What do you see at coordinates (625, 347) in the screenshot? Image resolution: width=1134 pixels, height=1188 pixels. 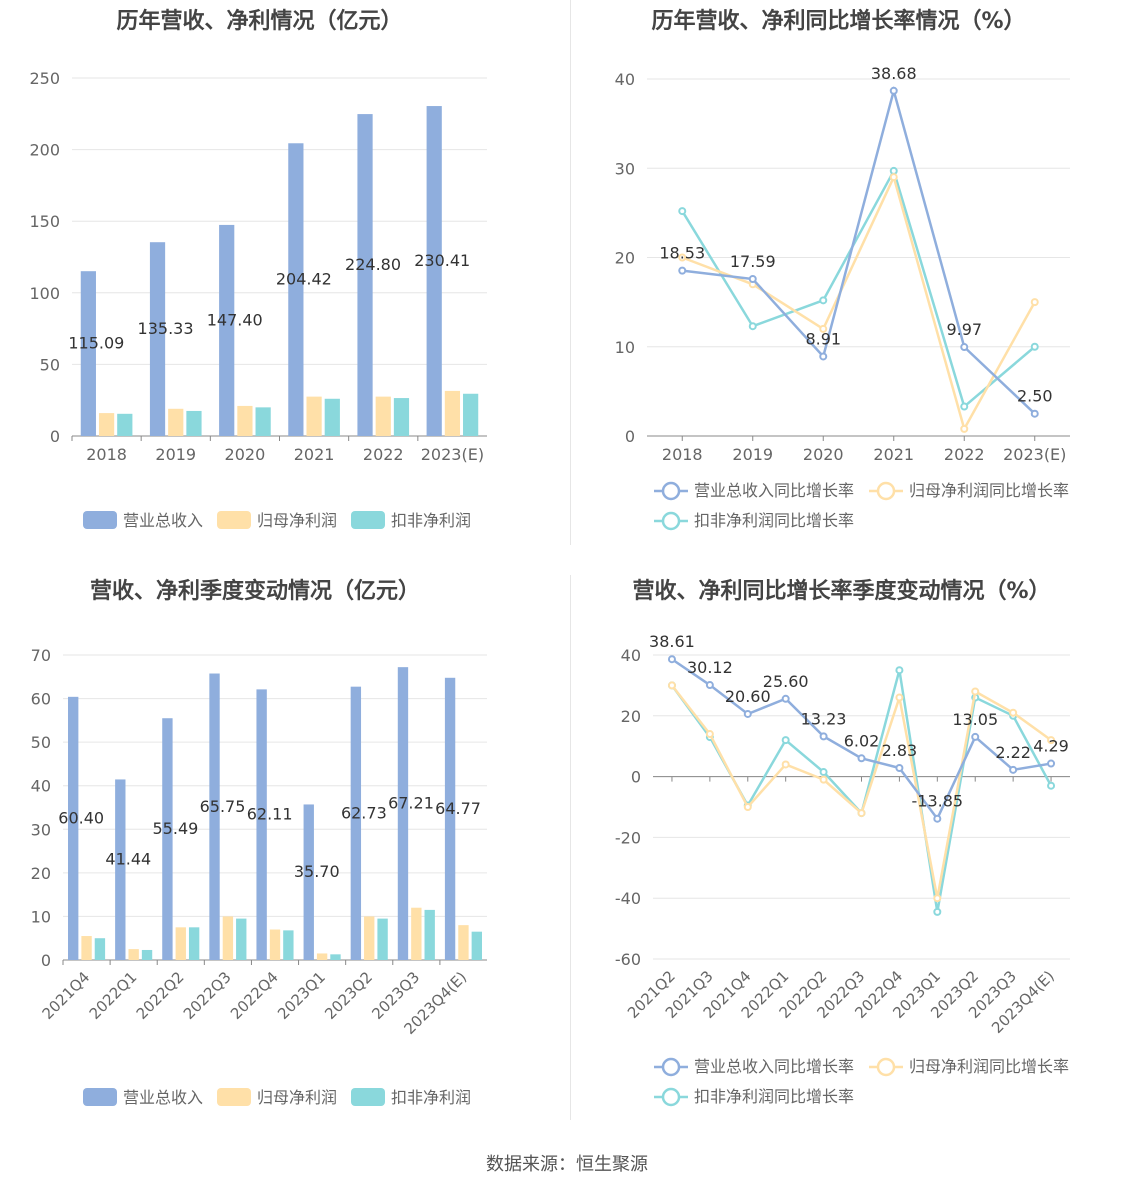 I see `y-tick-label: 10` at bounding box center [625, 347].